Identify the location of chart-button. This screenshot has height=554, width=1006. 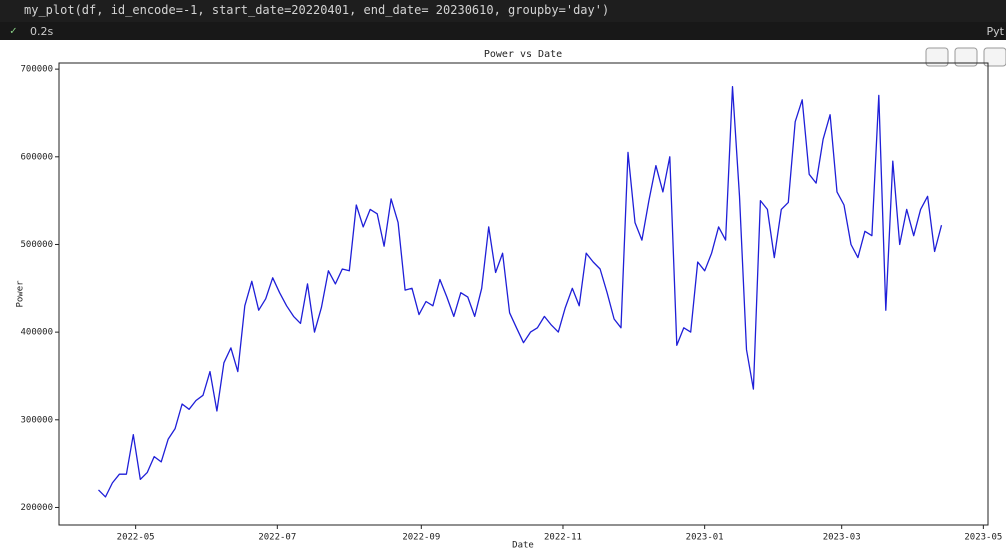
(966, 57).